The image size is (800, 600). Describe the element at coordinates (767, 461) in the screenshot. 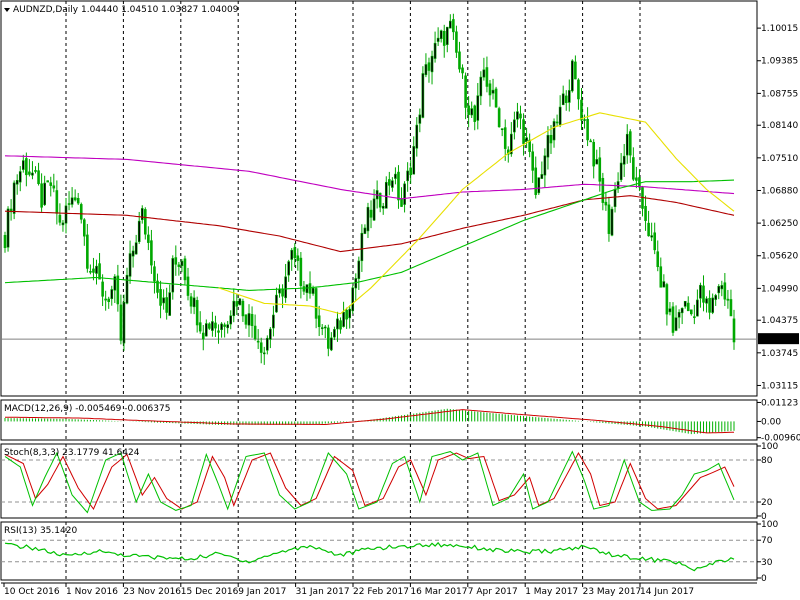

I see `y-tick-label: 80` at that location.